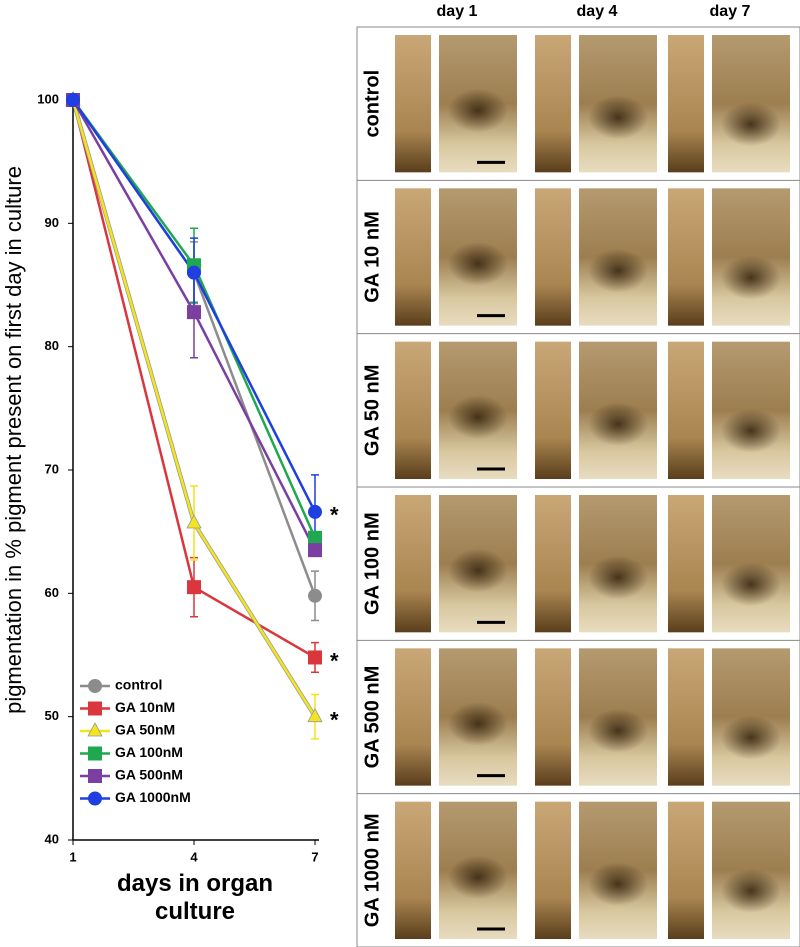  What do you see at coordinates (145, 707) in the screenshot?
I see `legend-label: GA 10nM` at bounding box center [145, 707].